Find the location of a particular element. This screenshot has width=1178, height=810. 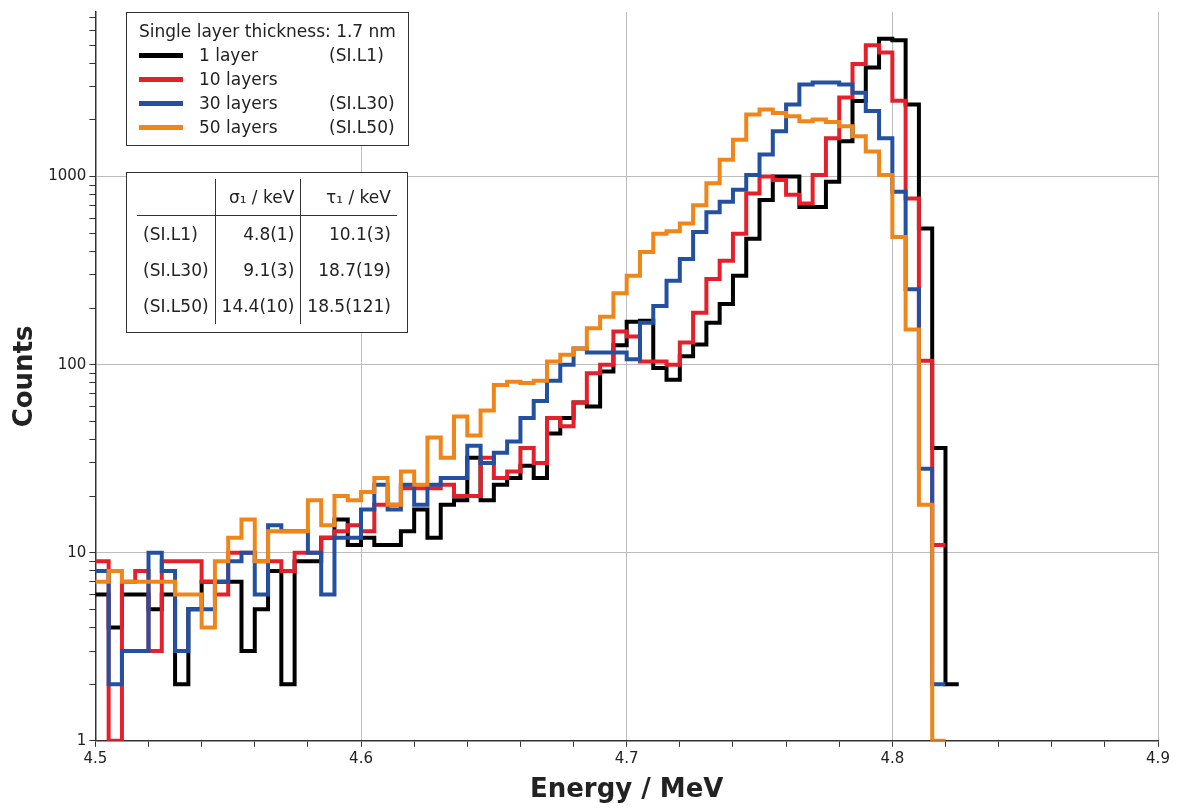

y-axis-title: Counts is located at coordinates (23, 376).